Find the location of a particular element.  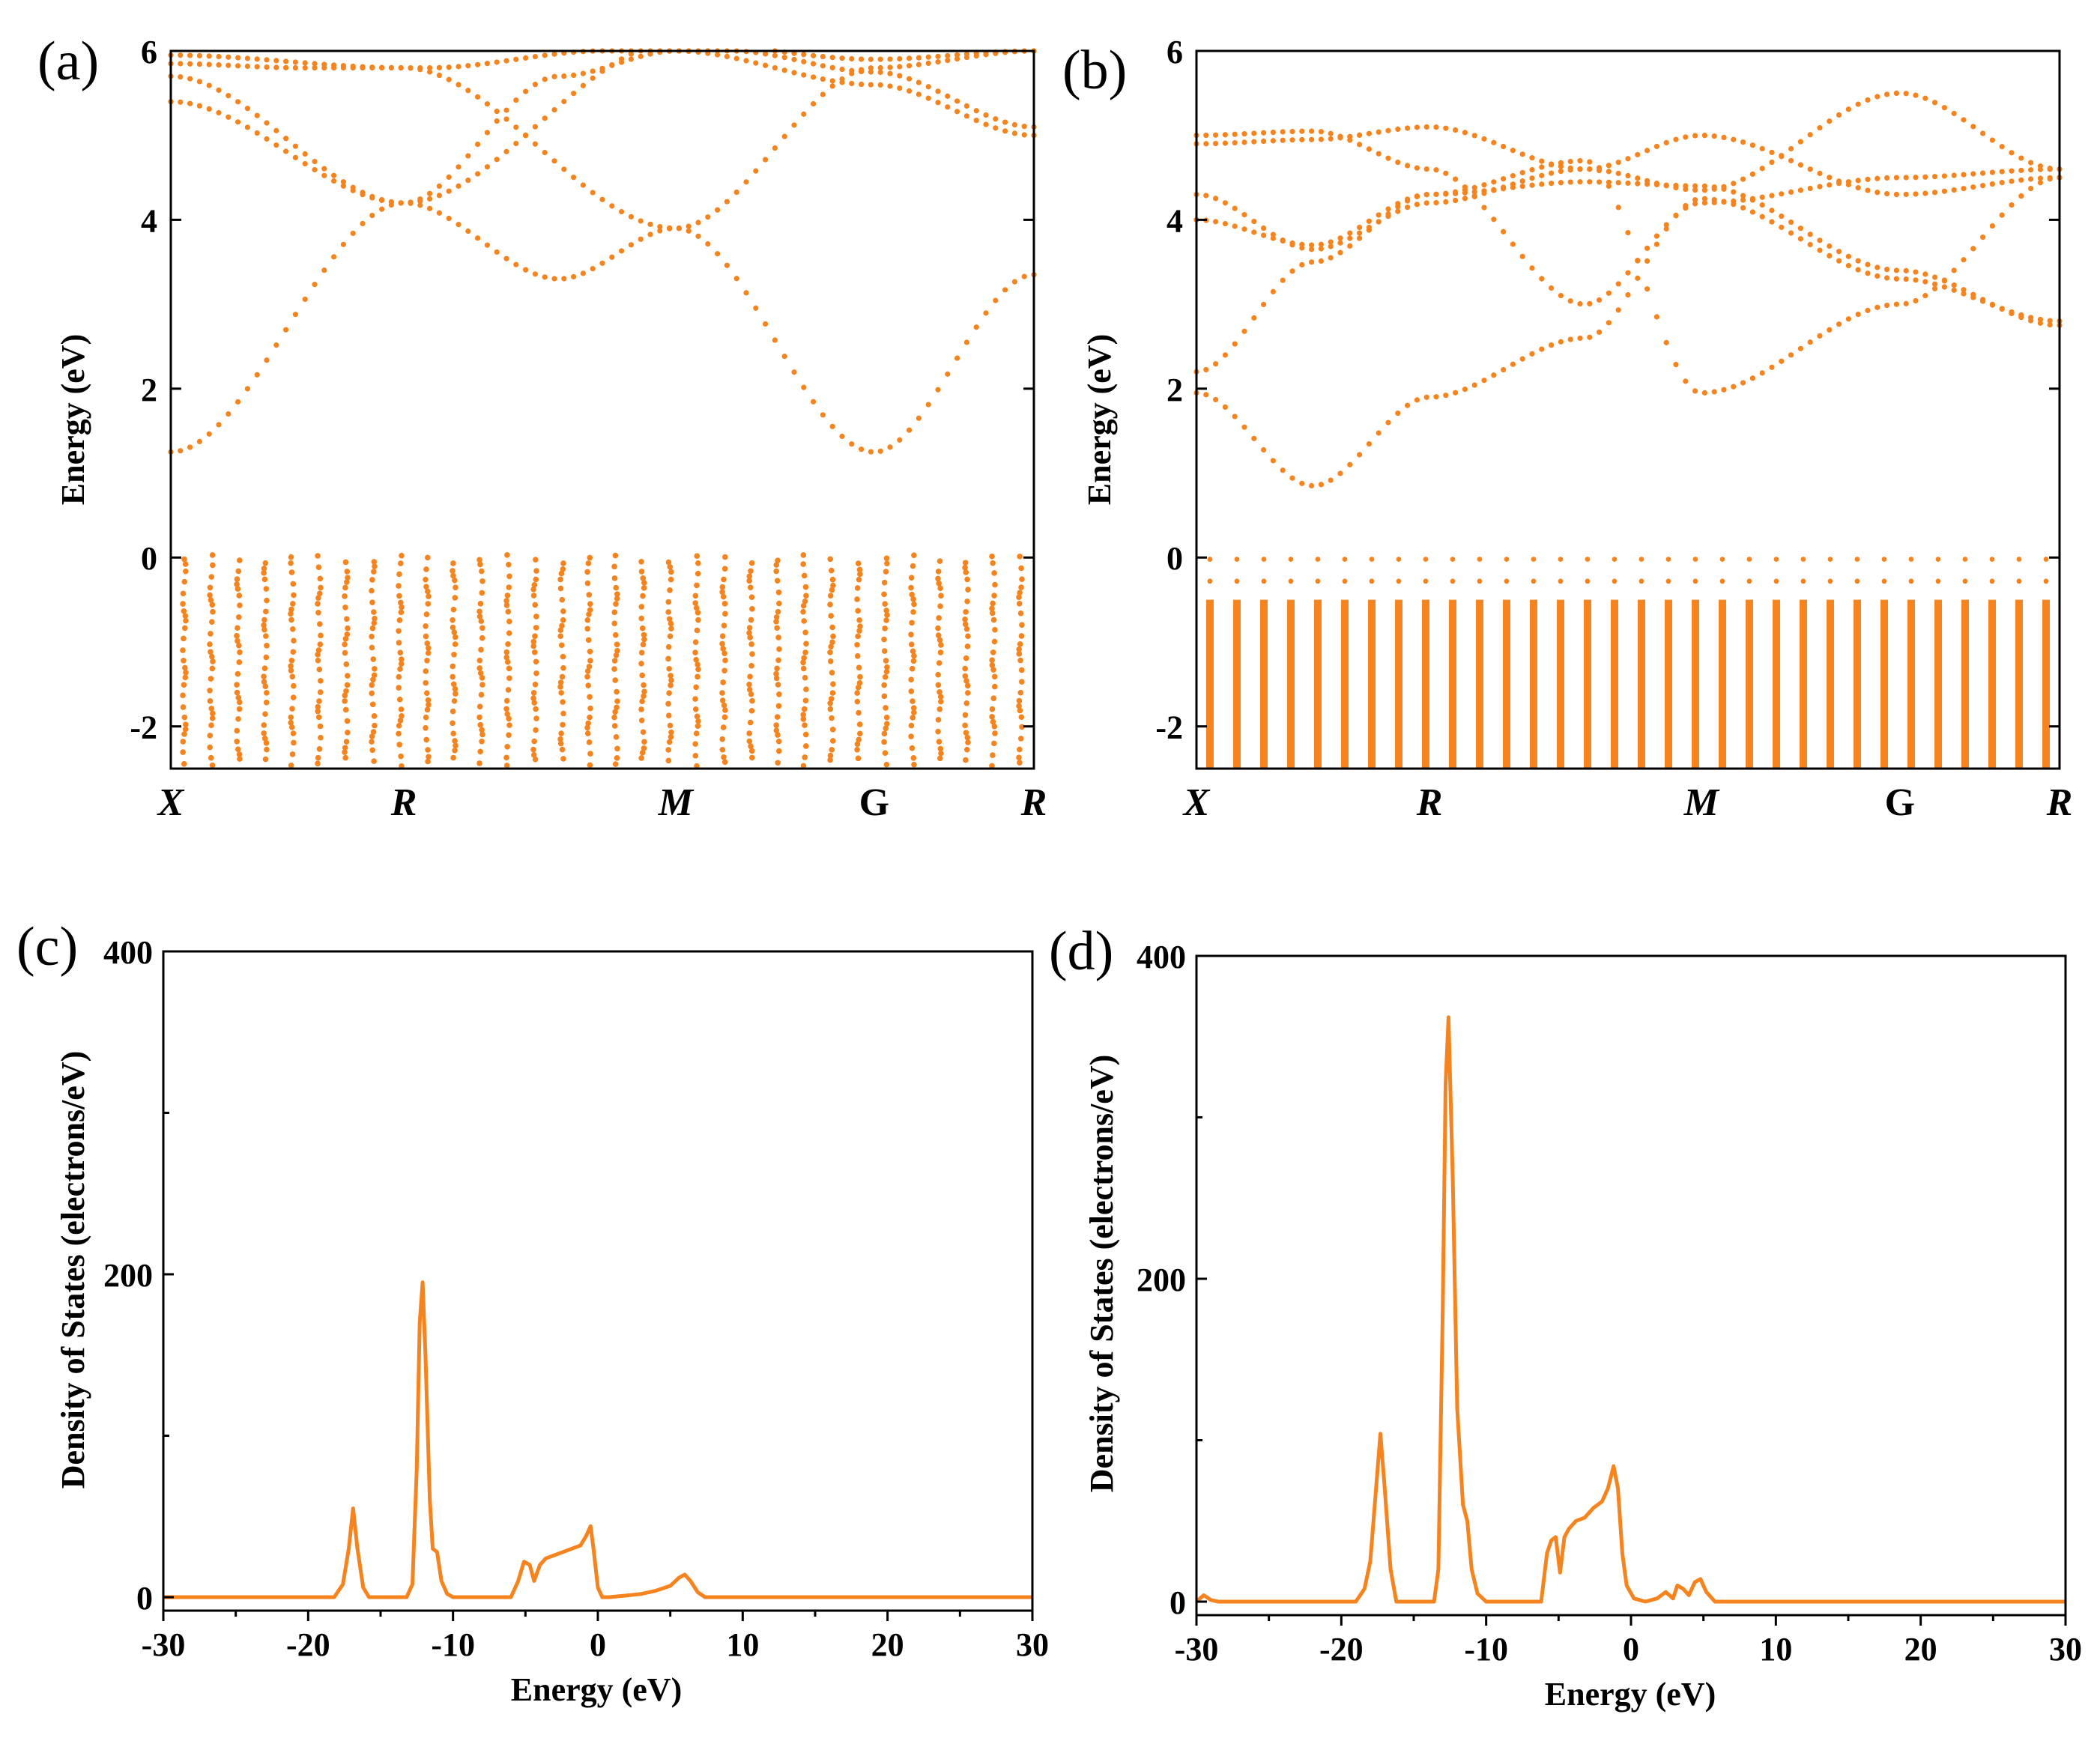

x-tick-label: -20 is located at coordinates (1341, 1649).